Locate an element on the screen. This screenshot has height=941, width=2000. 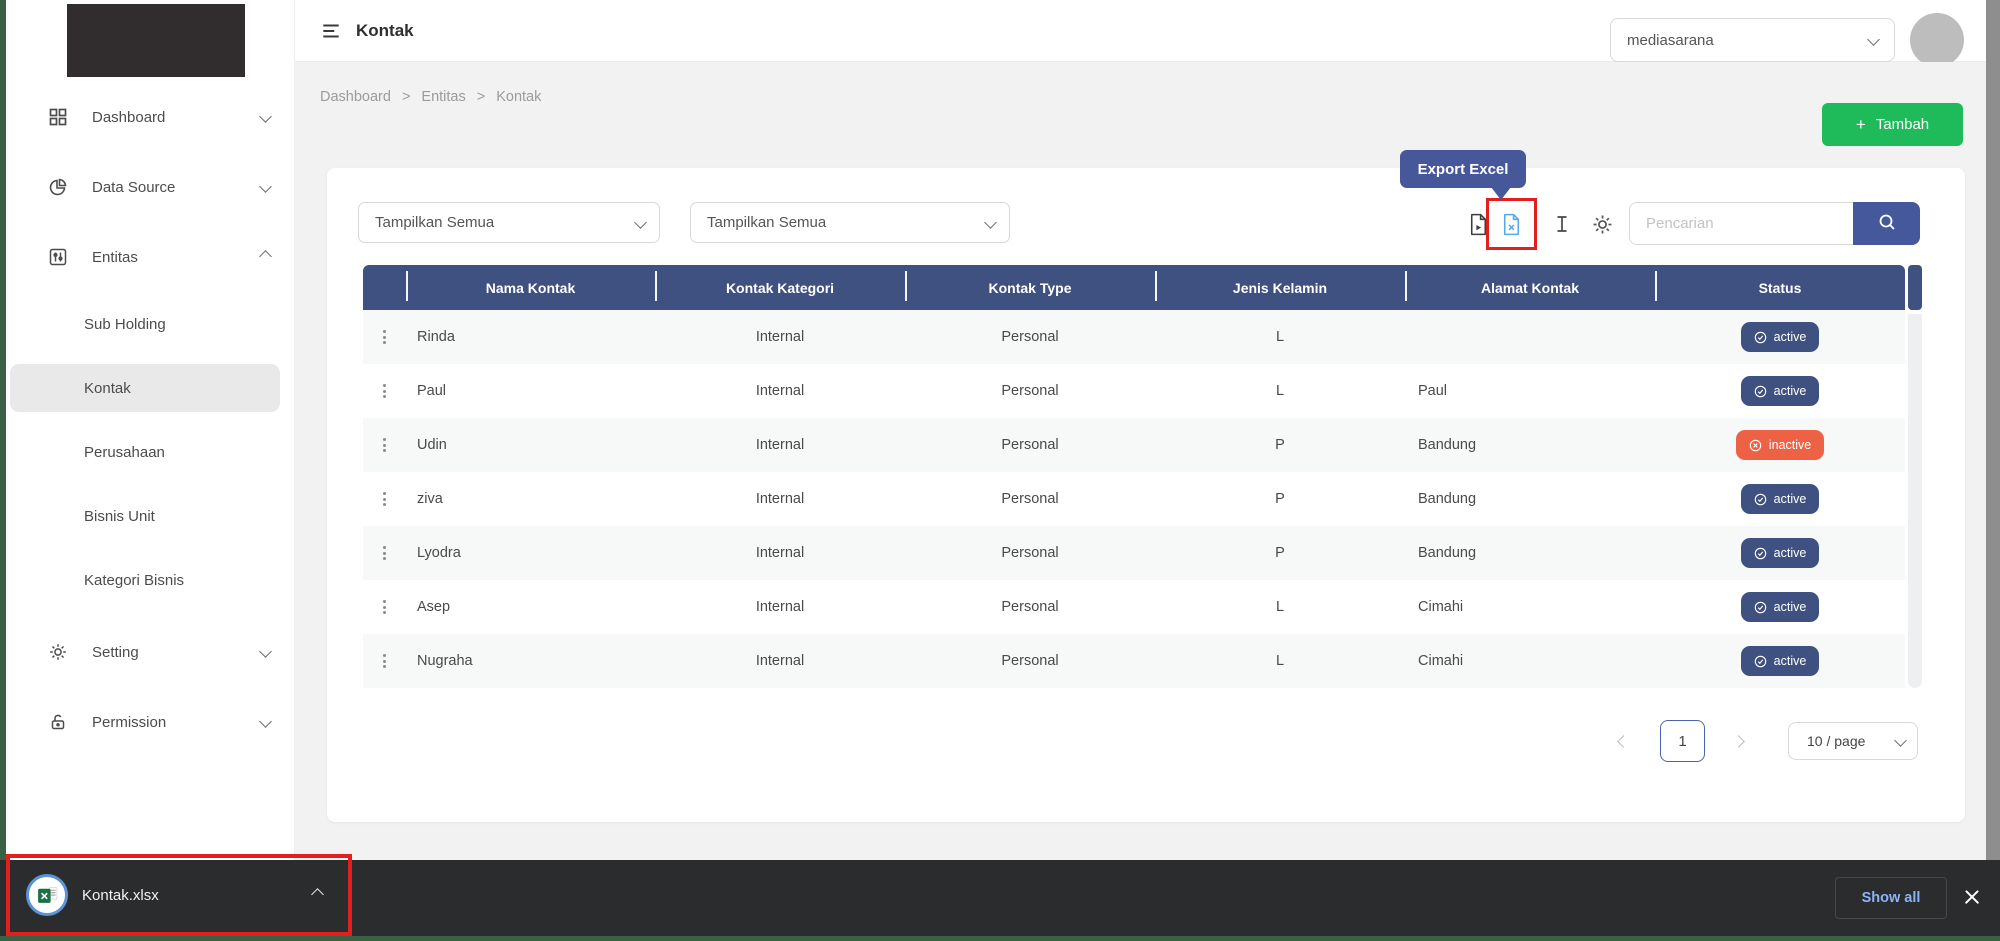
breadcrumb: Dashboard > Entitas > Kontak is located at coordinates (430, 97).